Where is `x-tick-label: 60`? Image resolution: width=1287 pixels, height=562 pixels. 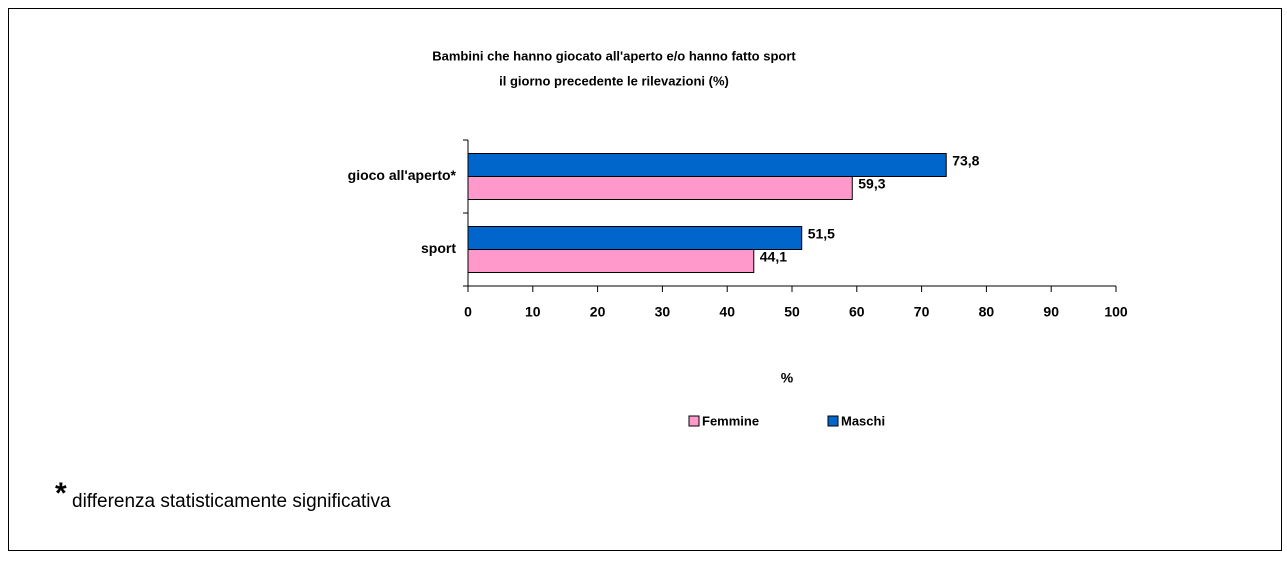
x-tick-label: 60 is located at coordinates (857, 312).